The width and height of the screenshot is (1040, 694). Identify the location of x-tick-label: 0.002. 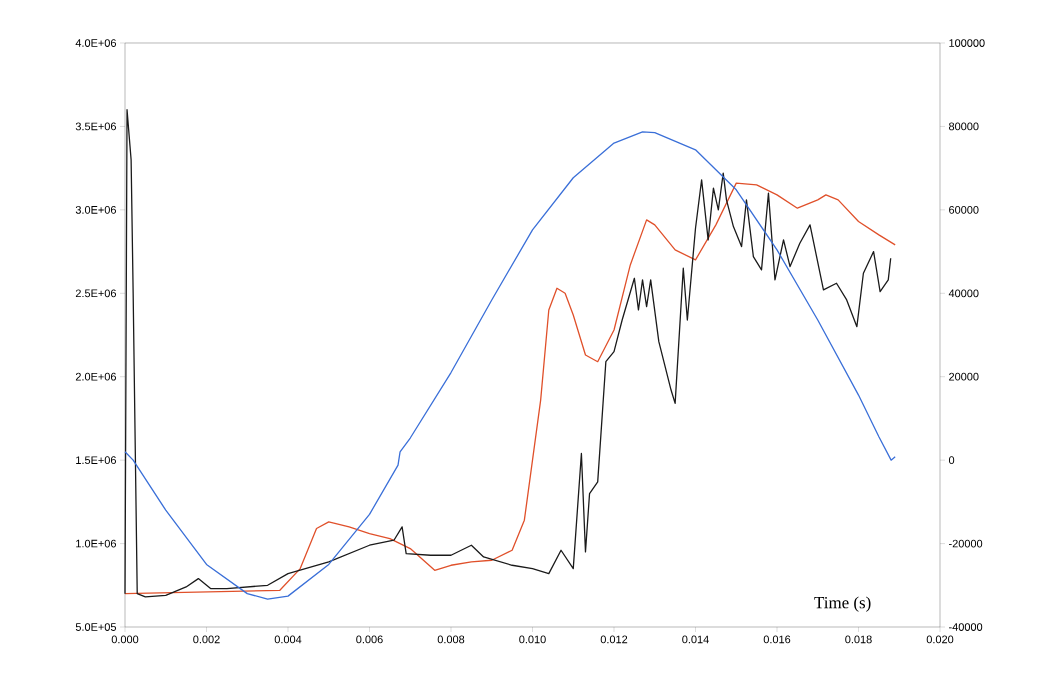
(206, 639).